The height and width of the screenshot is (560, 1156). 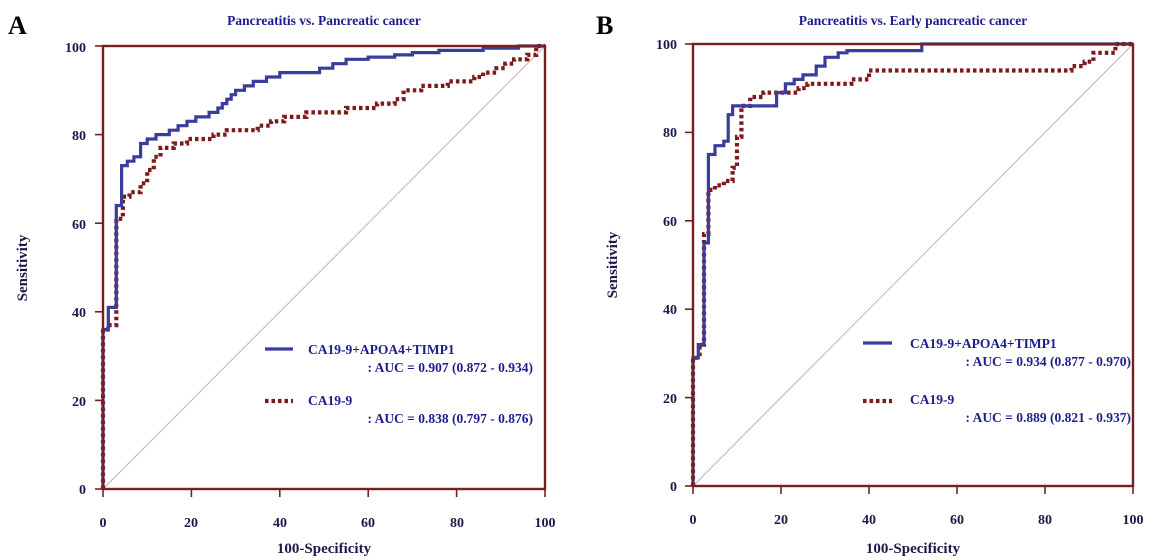 What do you see at coordinates (693, 520) in the screenshot?
I see `panel-b-xtick-label: 0` at bounding box center [693, 520].